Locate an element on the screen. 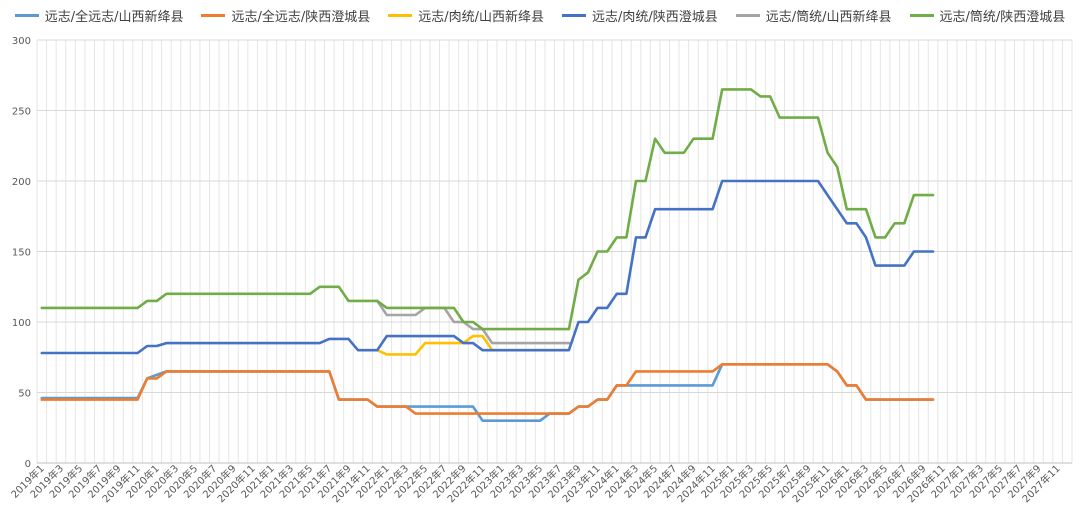  legend-item: 远志/全远志/陕西澄城县 is located at coordinates (285, 15).